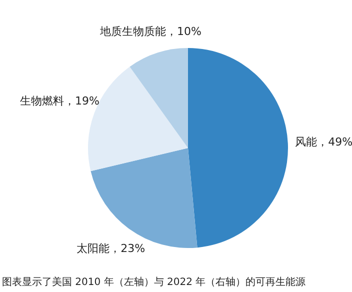 The height and width of the screenshot is (292, 352). What do you see at coordinates (323, 141) in the screenshot?
I see `slice-label: 风能，49%` at bounding box center [323, 141].